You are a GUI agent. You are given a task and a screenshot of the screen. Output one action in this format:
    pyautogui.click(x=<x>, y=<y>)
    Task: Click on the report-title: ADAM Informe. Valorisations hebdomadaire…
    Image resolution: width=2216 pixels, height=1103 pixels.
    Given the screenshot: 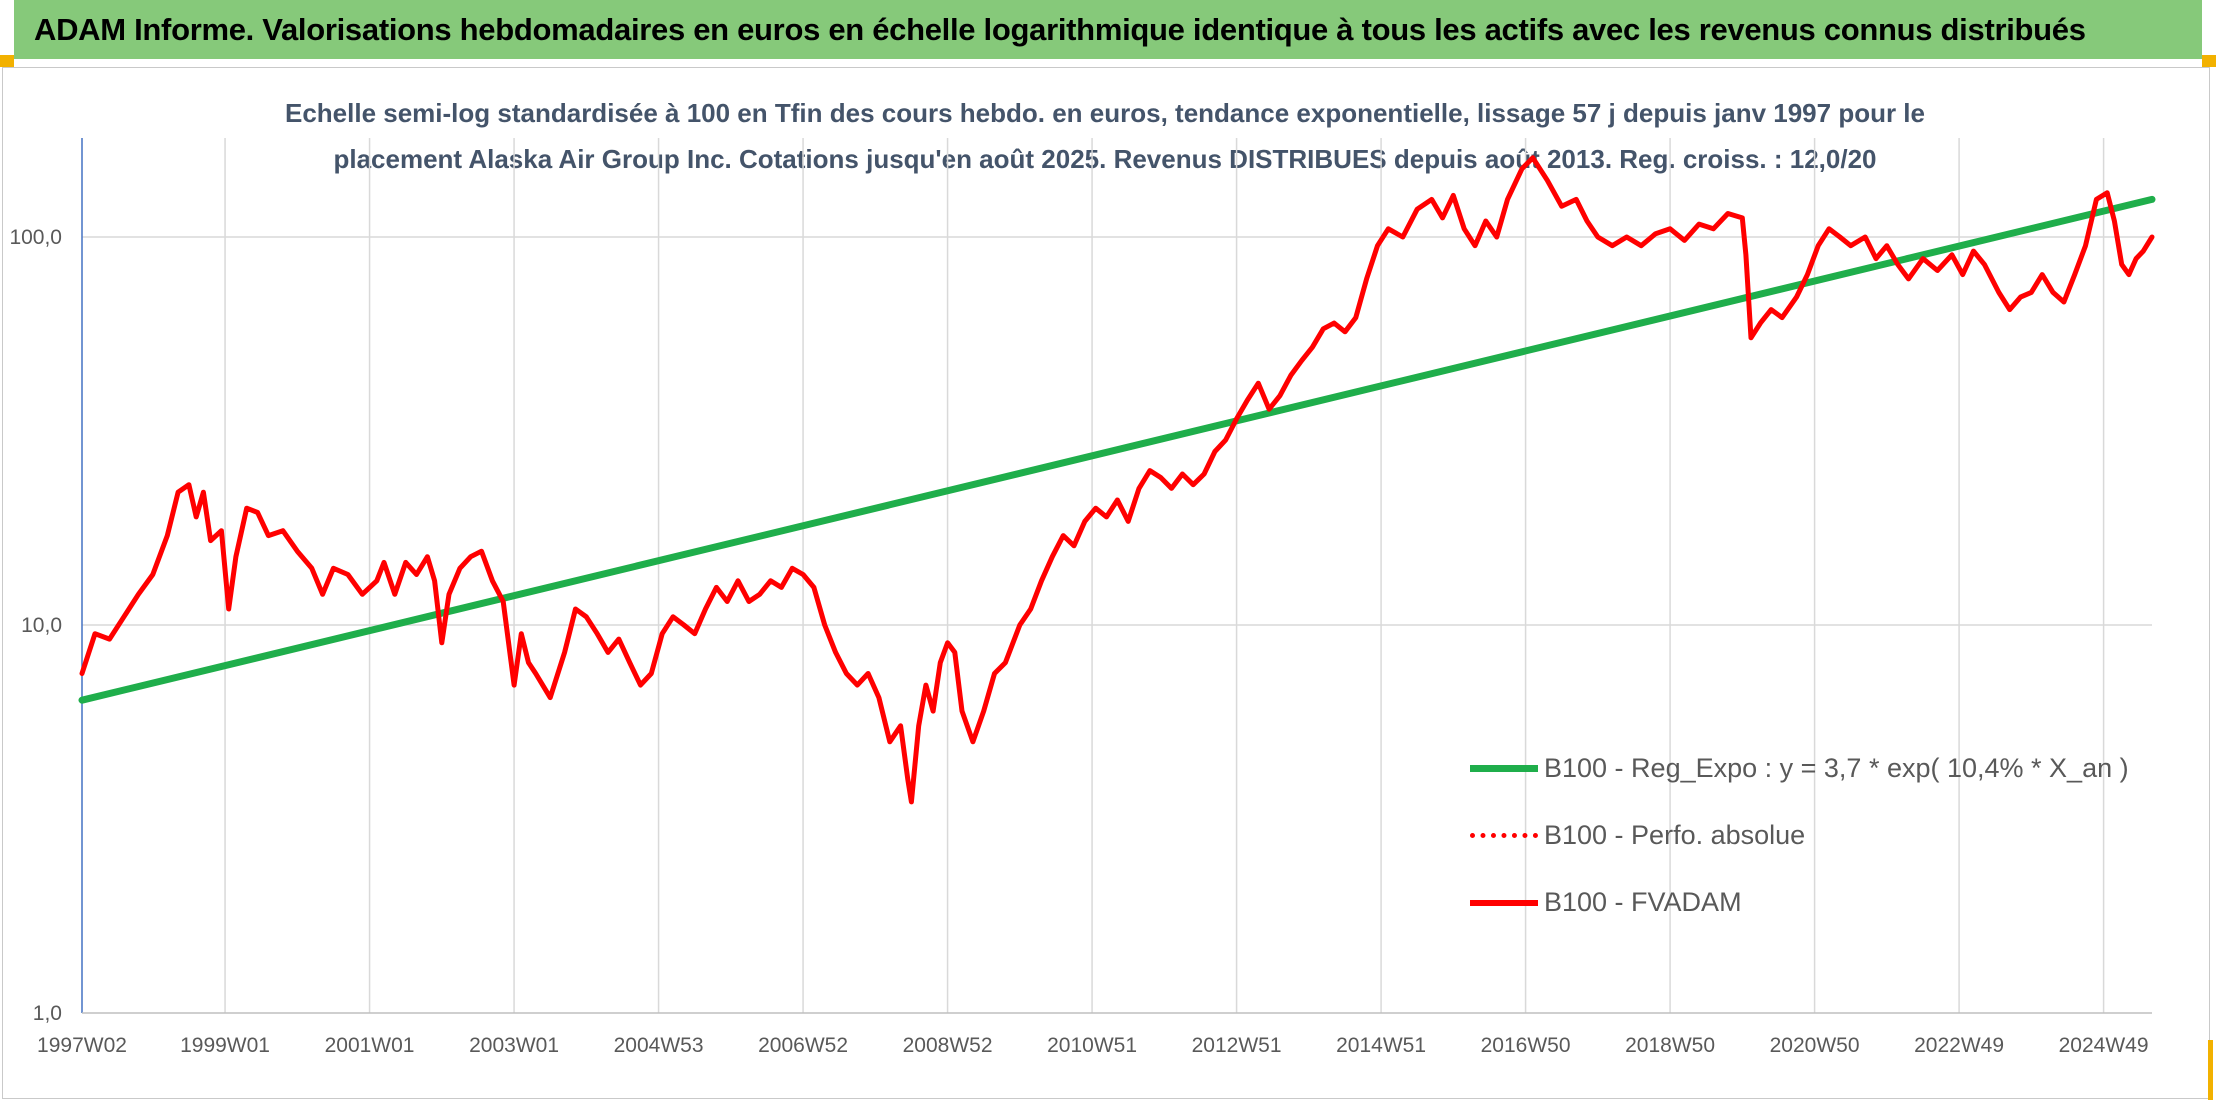 What is the action you would take?
    pyautogui.click(x=1060, y=29)
    